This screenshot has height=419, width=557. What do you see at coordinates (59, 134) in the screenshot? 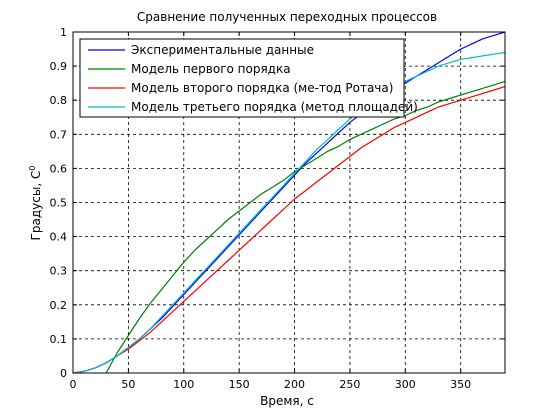
I see `y-tick-label: 0.7` at bounding box center [59, 134].